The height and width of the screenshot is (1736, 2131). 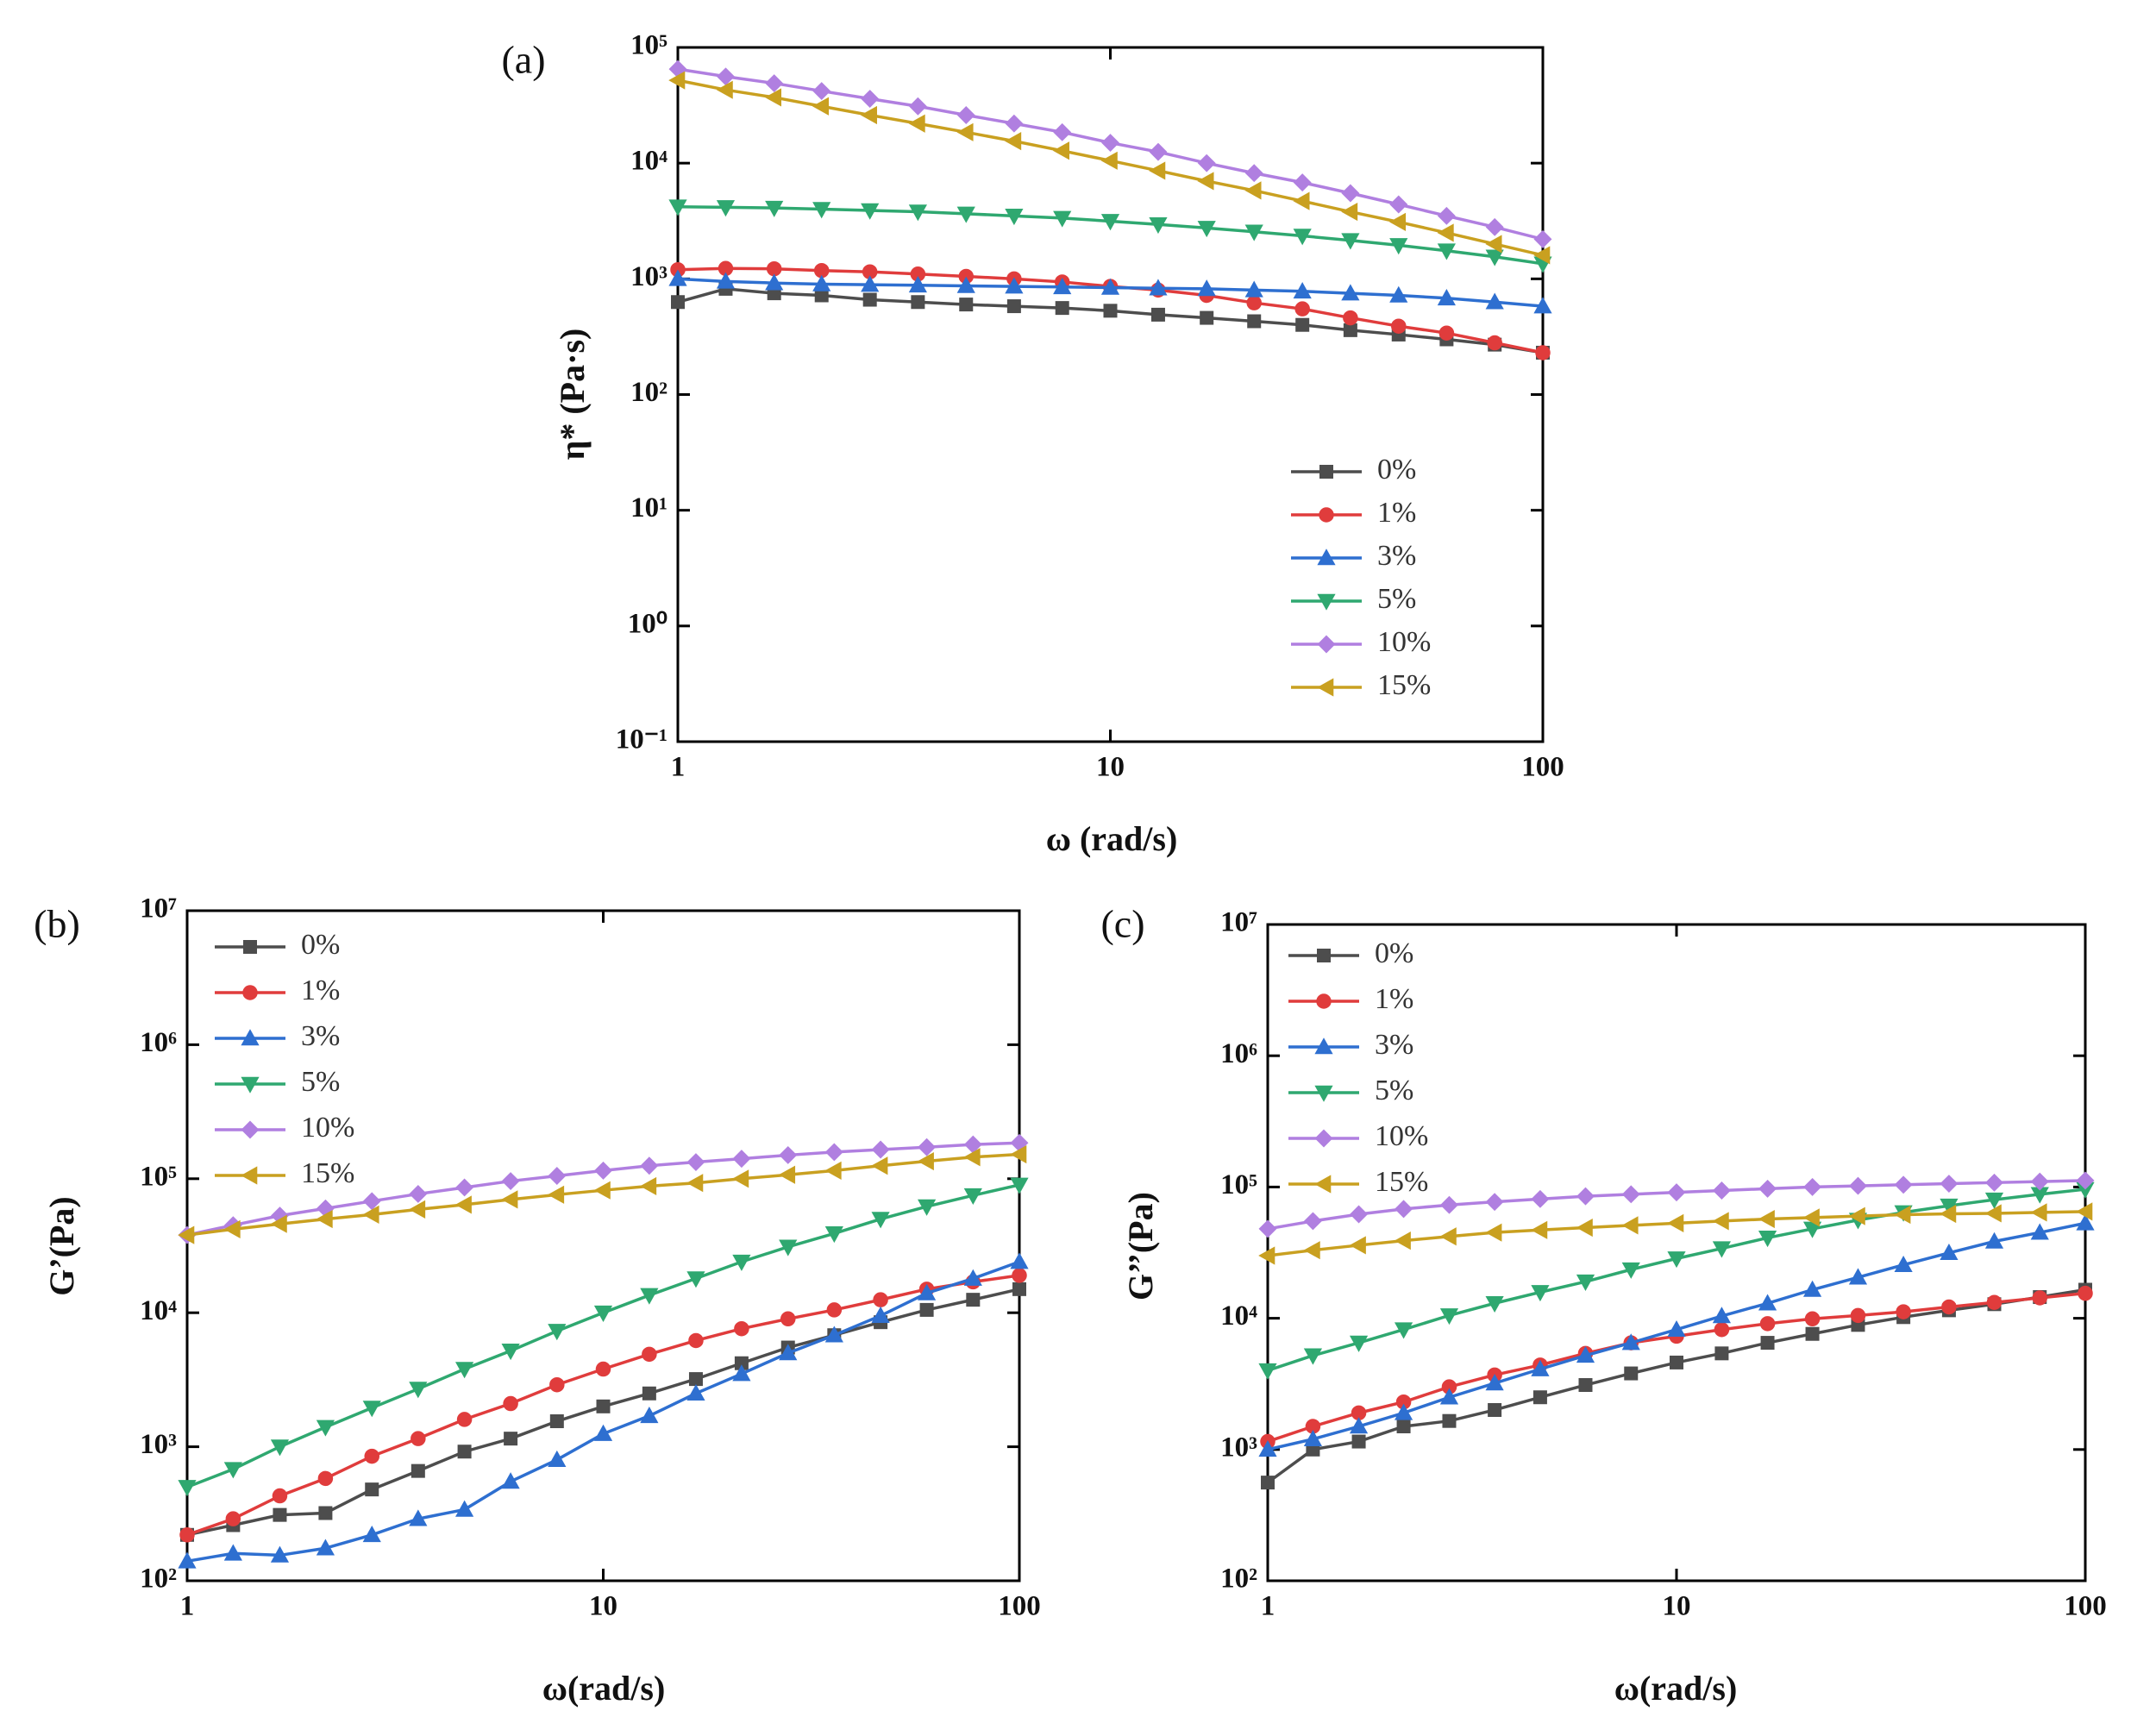 What do you see at coordinates (604, 1688) in the screenshot?
I see `x-axis-title: ω(rad/s)` at bounding box center [604, 1688].